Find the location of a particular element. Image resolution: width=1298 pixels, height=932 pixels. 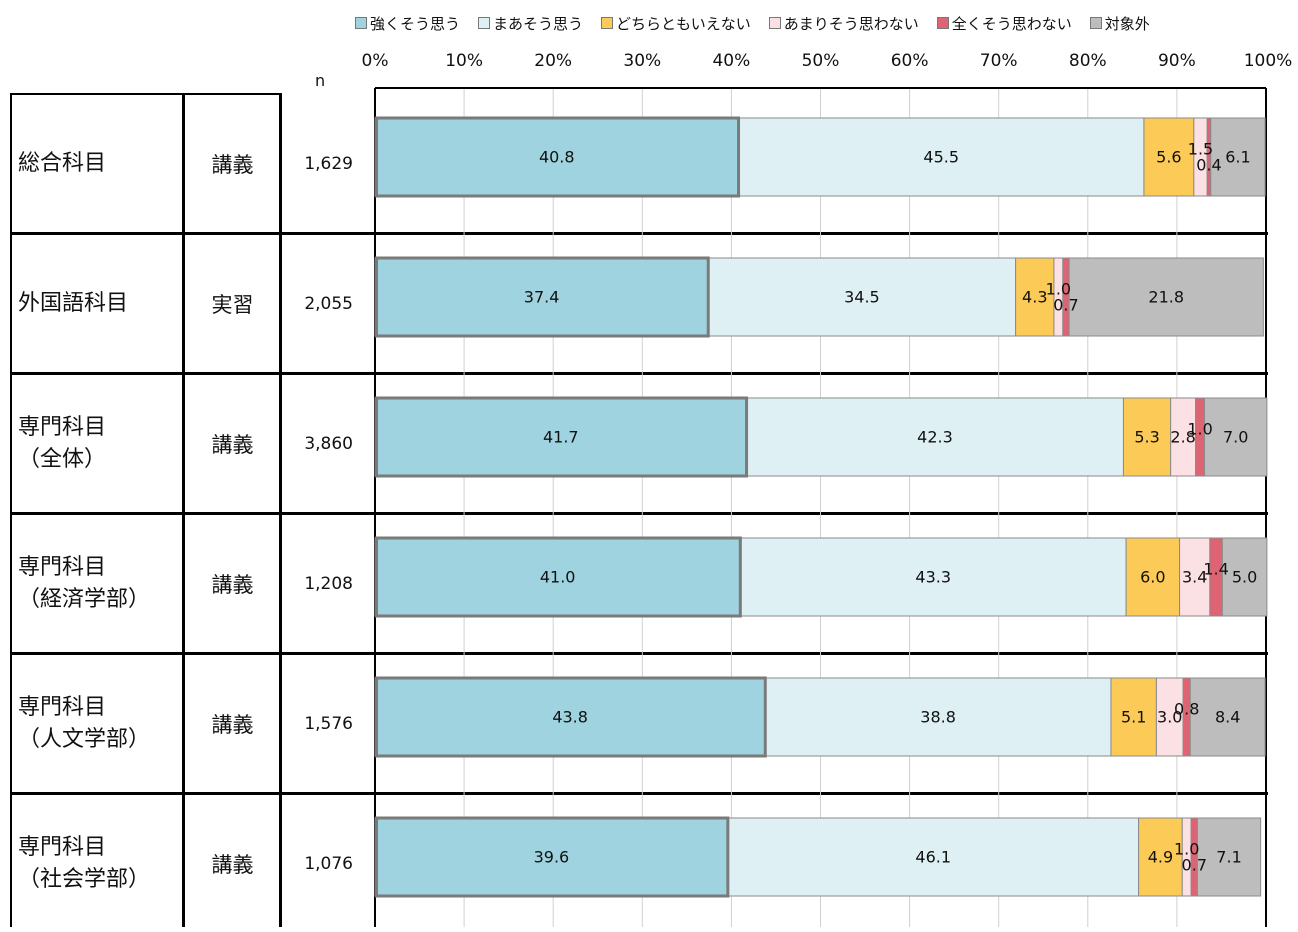

table-divider-n is located at coordinates (280, 510).